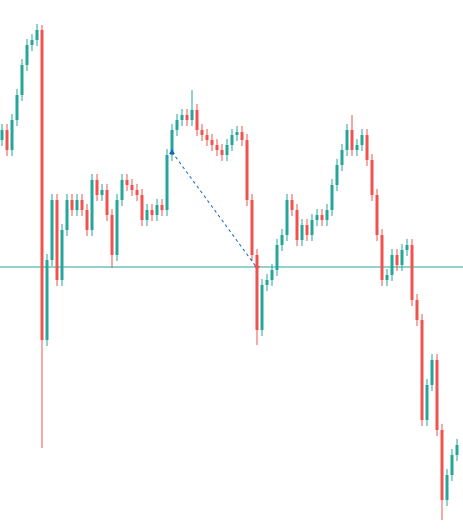 This screenshot has width=463, height=530. Describe the element at coordinates (257, 268) in the screenshot. I see `trade-exit-marker` at that location.